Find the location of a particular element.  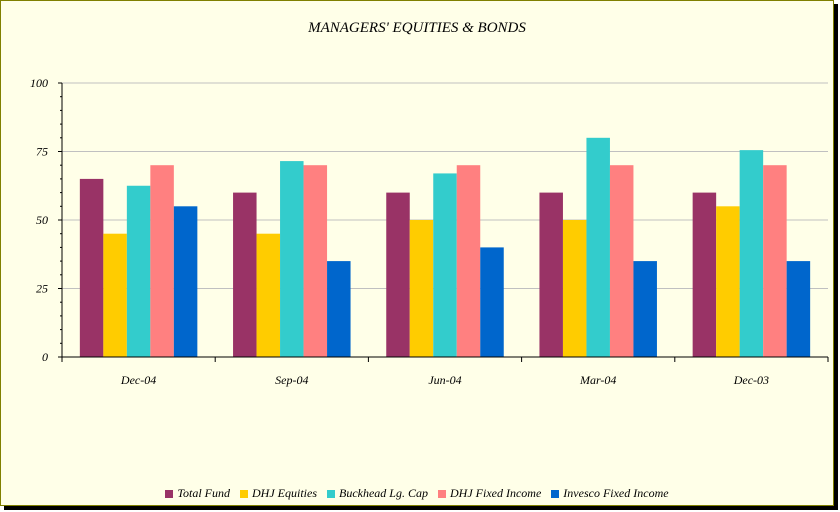

legend-item: DHJ Fixed Income is located at coordinates (489, 493).